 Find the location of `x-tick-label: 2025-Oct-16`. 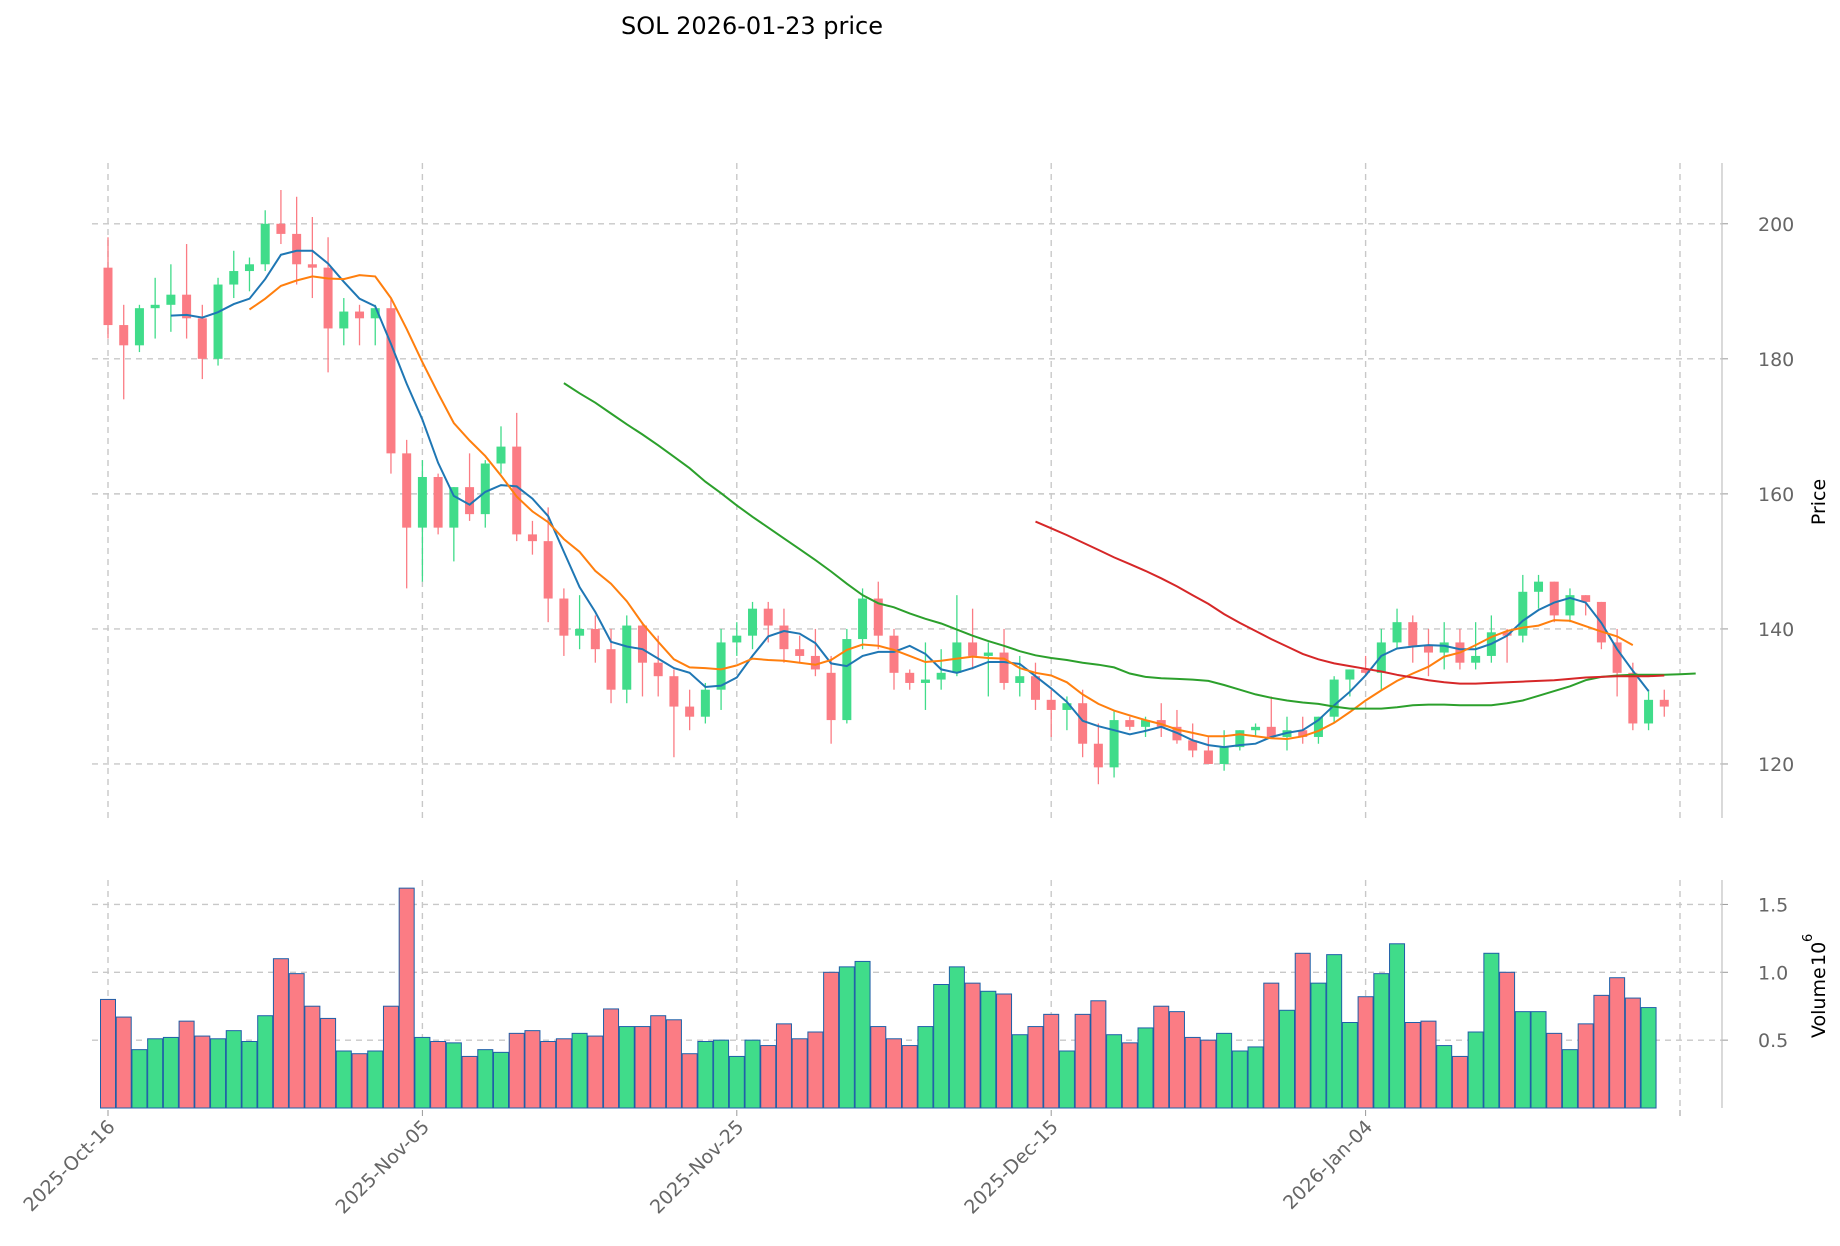

x-tick-label: 2025-Oct-16 is located at coordinates (69, 1166).